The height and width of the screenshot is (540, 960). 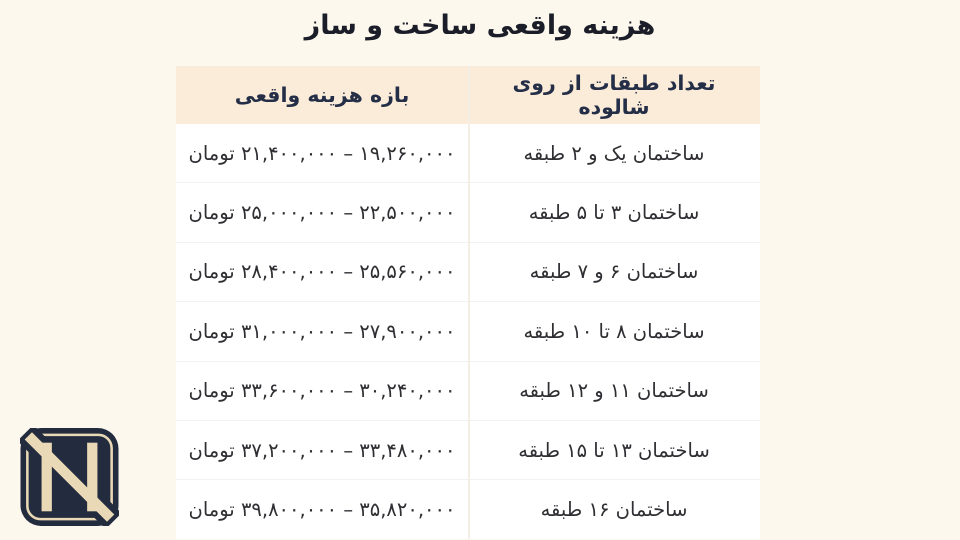 I want to click on floors-cell: ساختمان ۱۶ طبقه, so click(x=614, y=510).